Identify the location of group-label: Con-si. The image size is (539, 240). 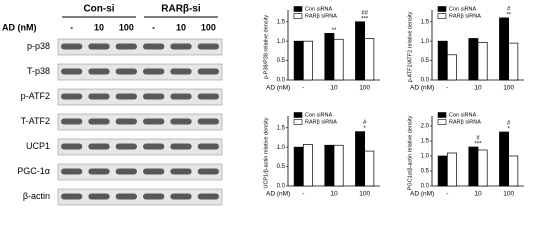
(98, 9).